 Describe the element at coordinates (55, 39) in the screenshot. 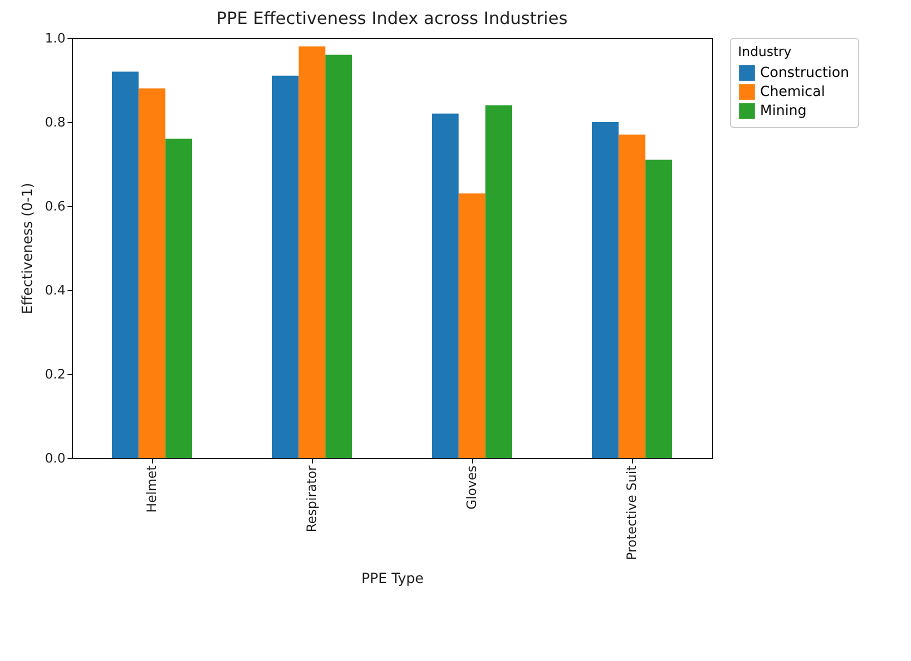

I see `y-tick-label: 1.0` at that location.